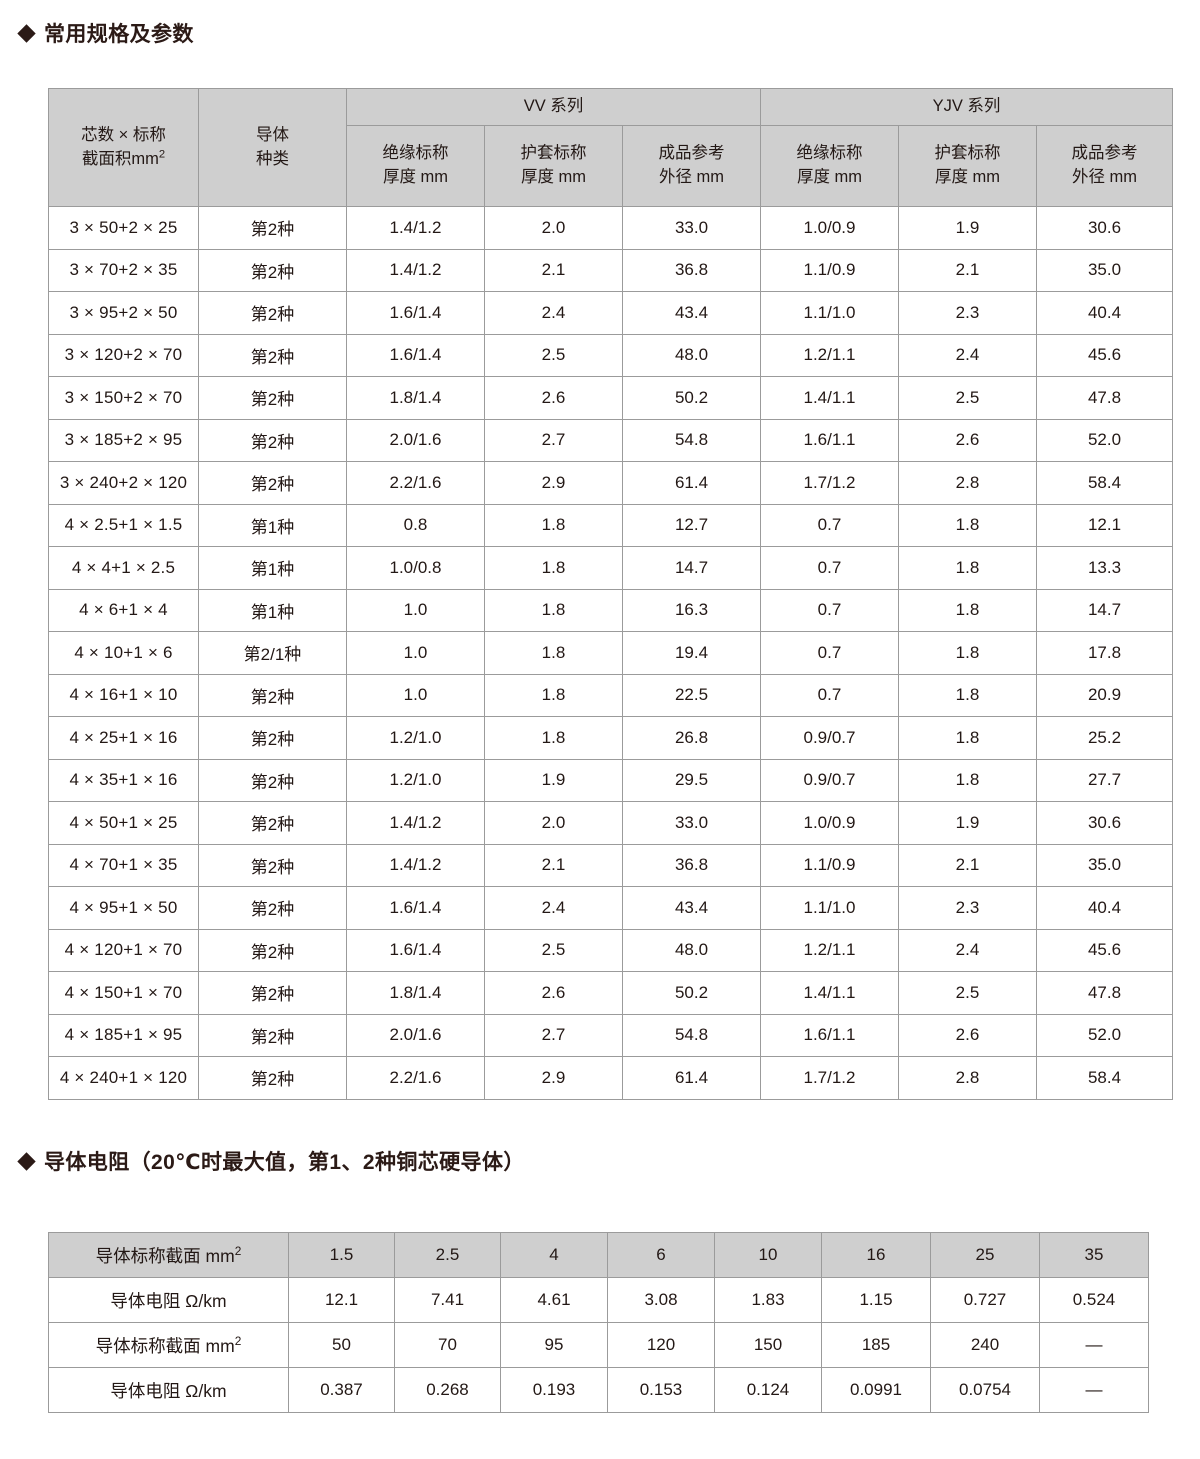  I want to click on unit-superscript: 2, so click(238, 1250).